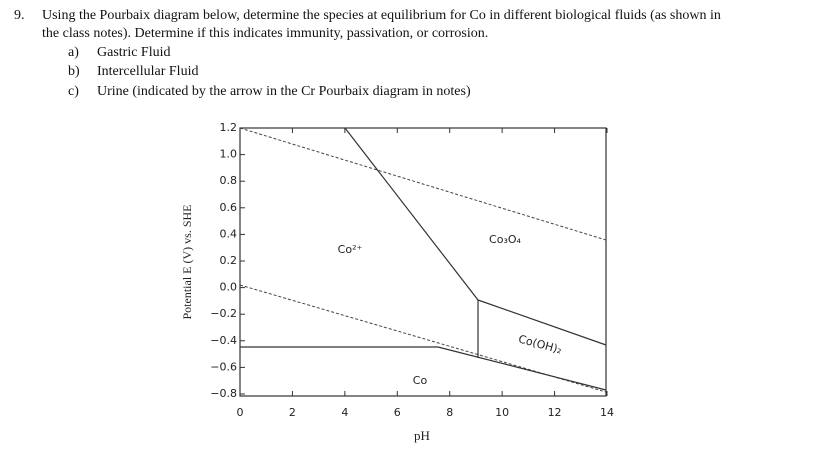 Image resolution: width=830 pixels, height=456 pixels. Describe the element at coordinates (607, 412) in the screenshot. I see `x-tick-label: 14` at that location.